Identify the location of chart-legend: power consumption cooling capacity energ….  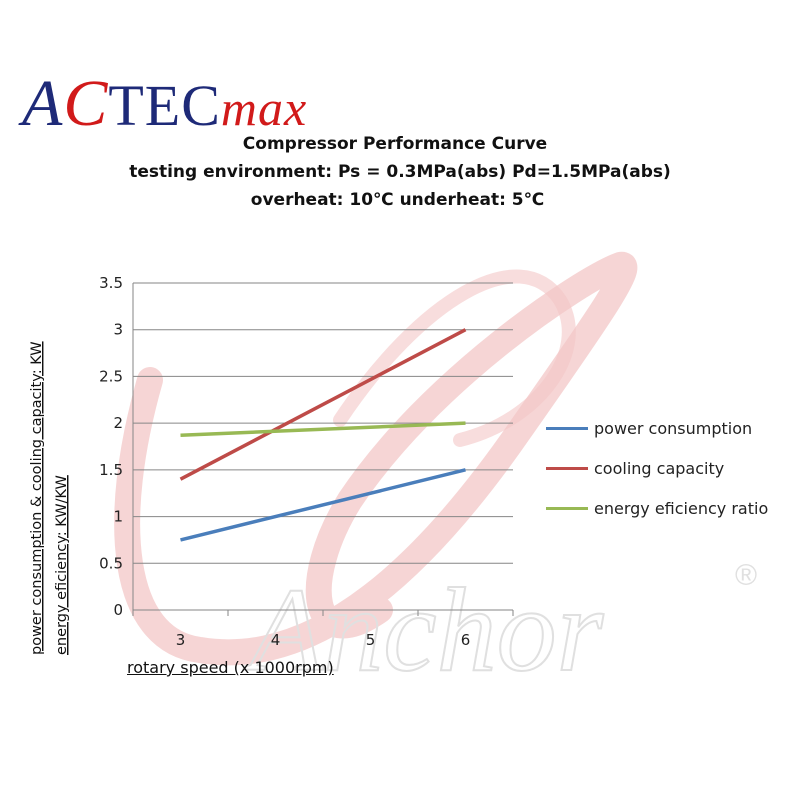
(657, 468).